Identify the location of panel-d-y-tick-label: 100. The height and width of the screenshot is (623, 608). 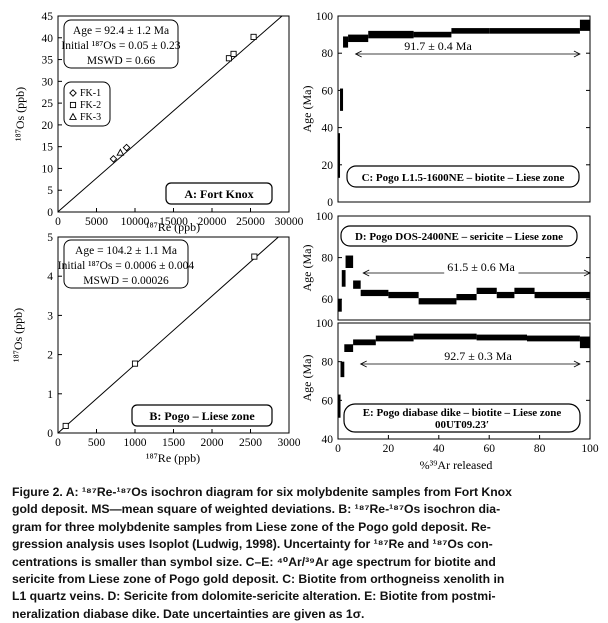
(325, 217).